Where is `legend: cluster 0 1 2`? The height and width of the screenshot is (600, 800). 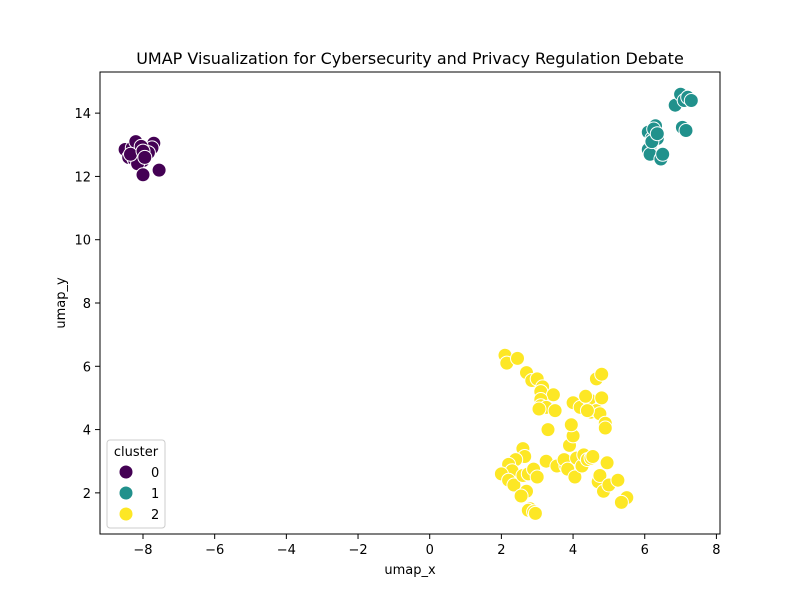
legend: cluster 0 1 2 is located at coordinates (136, 484).